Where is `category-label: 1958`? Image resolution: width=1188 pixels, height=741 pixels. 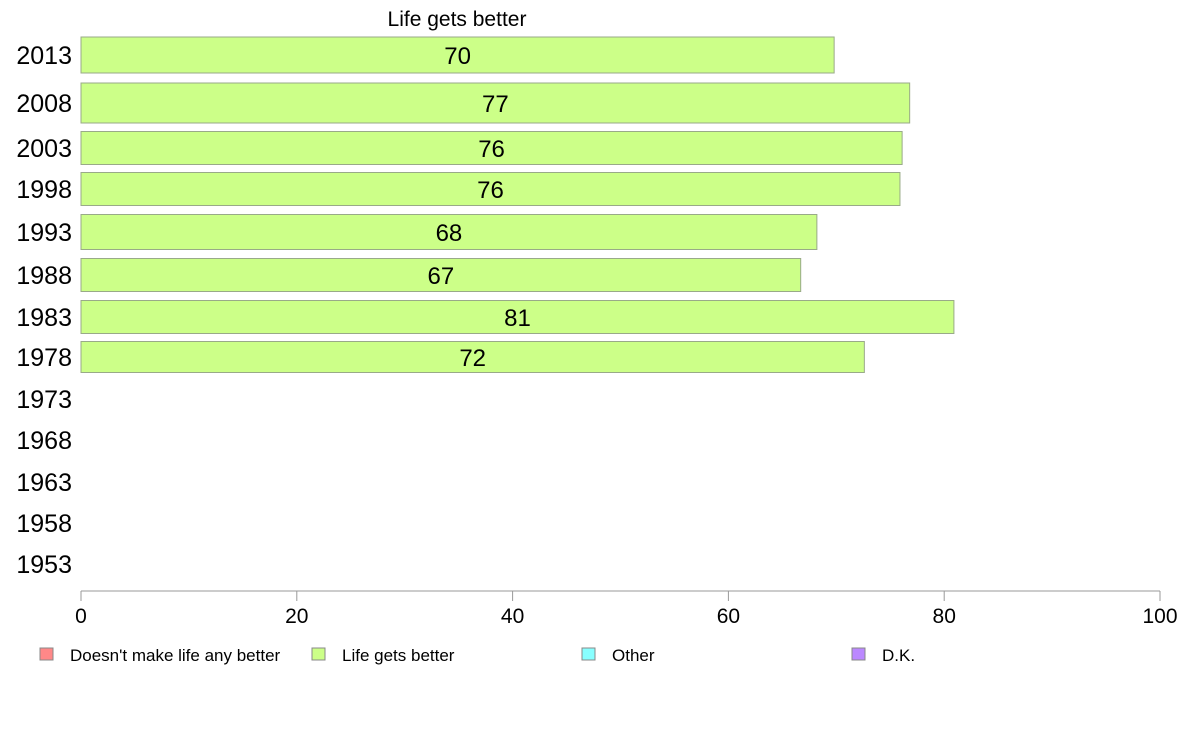 category-label: 1958 is located at coordinates (44, 524).